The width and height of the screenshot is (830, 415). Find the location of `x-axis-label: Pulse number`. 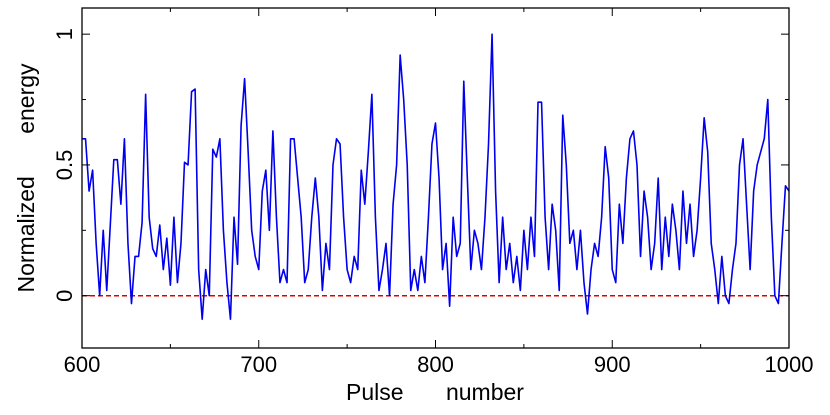

x-axis-label: Pulse number is located at coordinates (435, 392).